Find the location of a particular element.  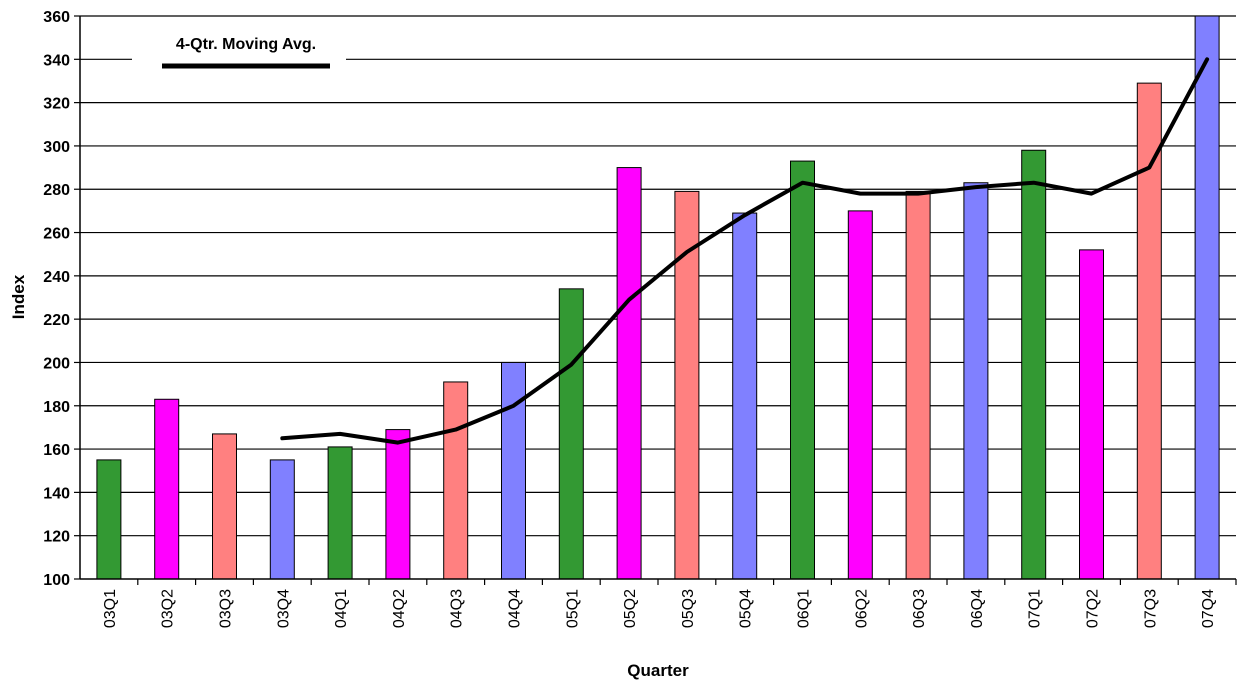

legend-label: 4-Qtr. Moving Avg. is located at coordinates (246, 44).